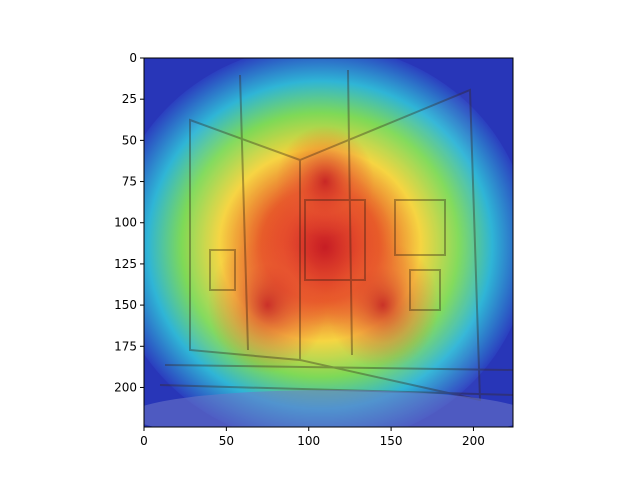  I want to click on x-tick-label: 200, so click(473, 441).